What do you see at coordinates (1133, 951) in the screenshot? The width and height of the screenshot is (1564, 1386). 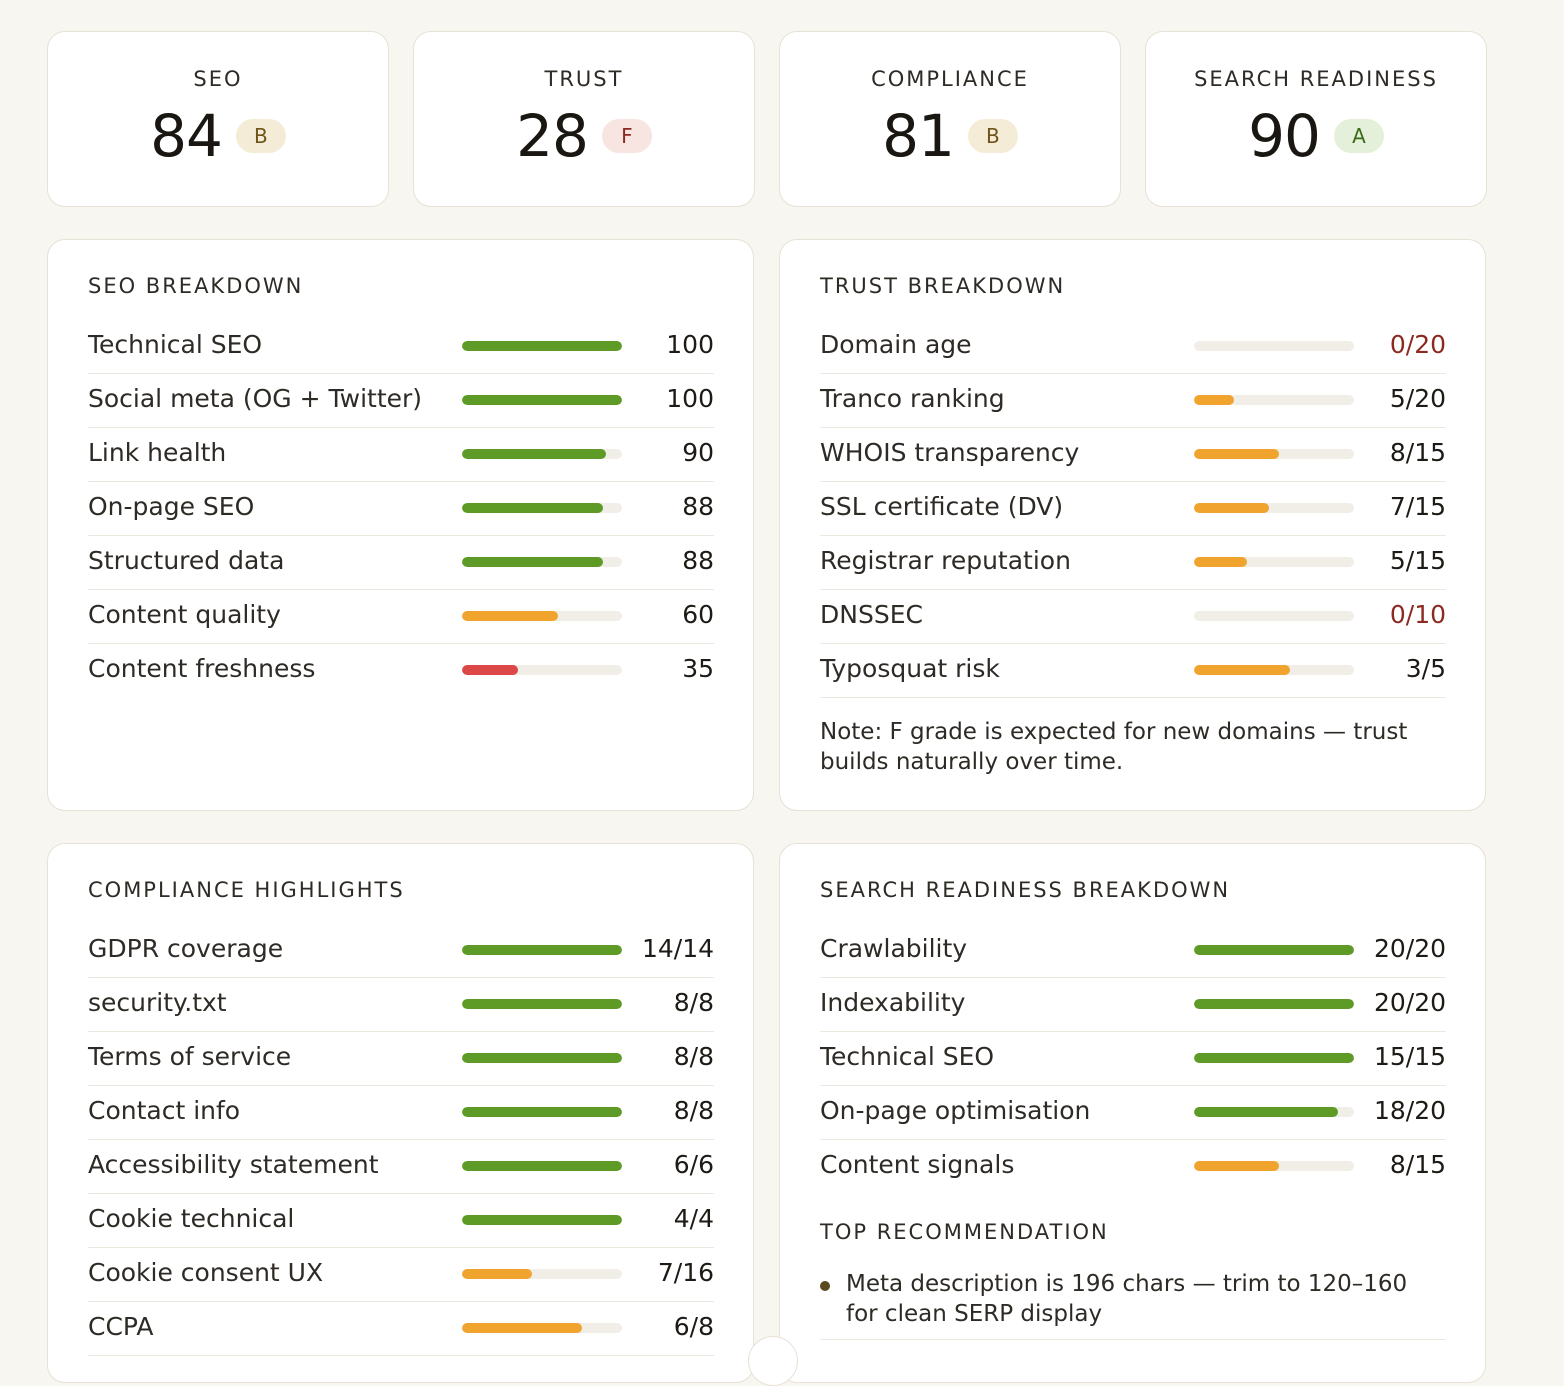 I see `breakdown-row: Crawlability 20/20` at bounding box center [1133, 951].